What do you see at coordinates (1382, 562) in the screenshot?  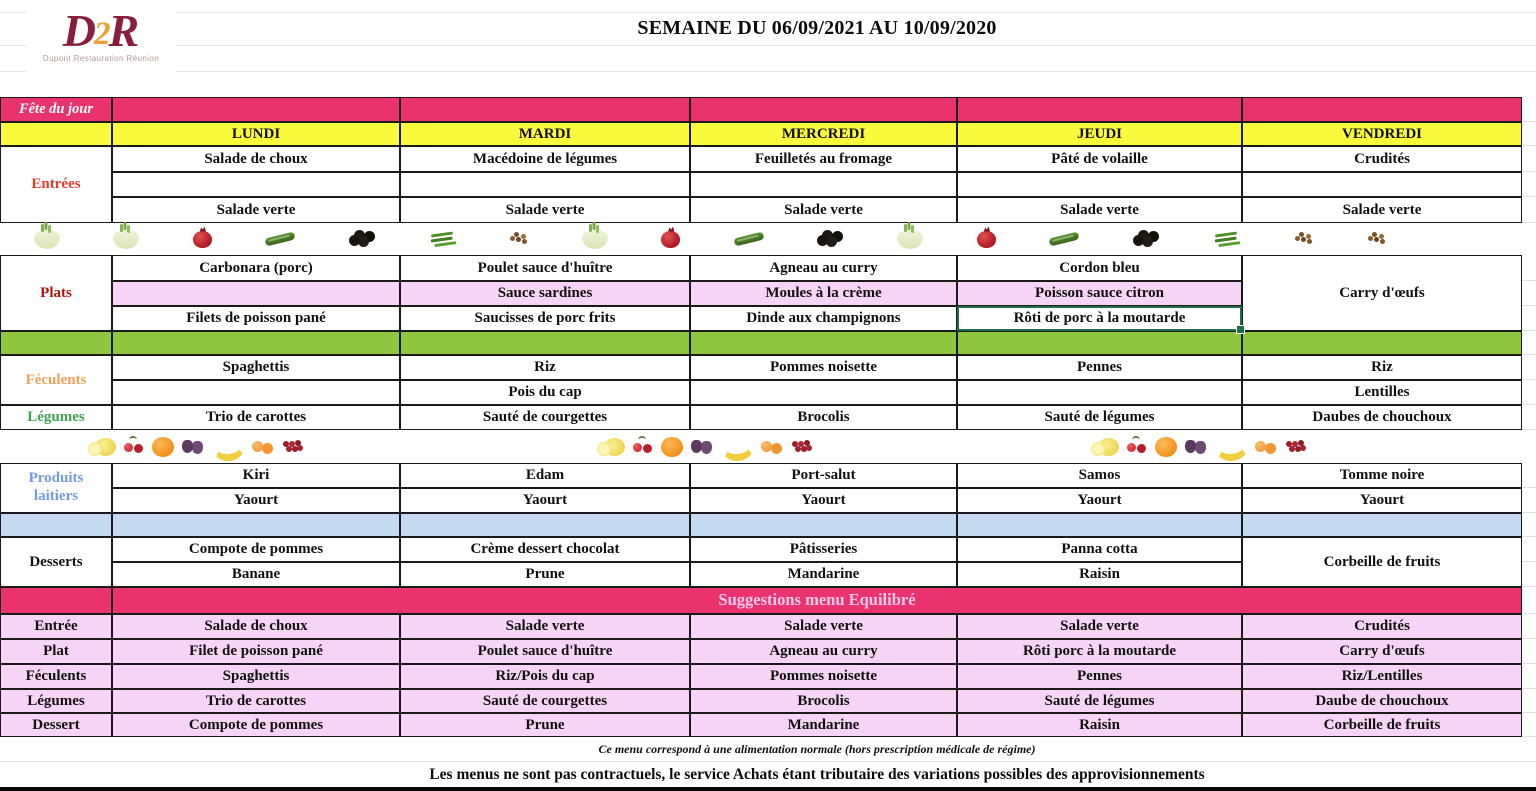 I see `menu-cell-merged: Corbeille de fruits` at bounding box center [1382, 562].